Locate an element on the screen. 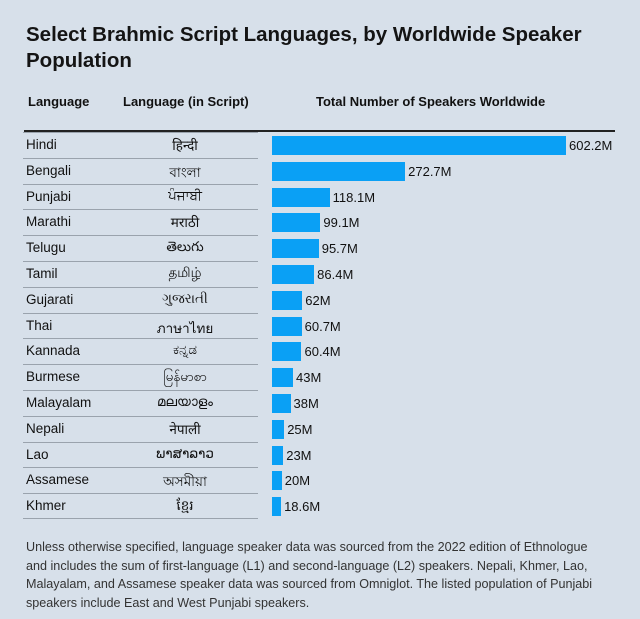  data-label: 18.6M is located at coordinates (302, 507).